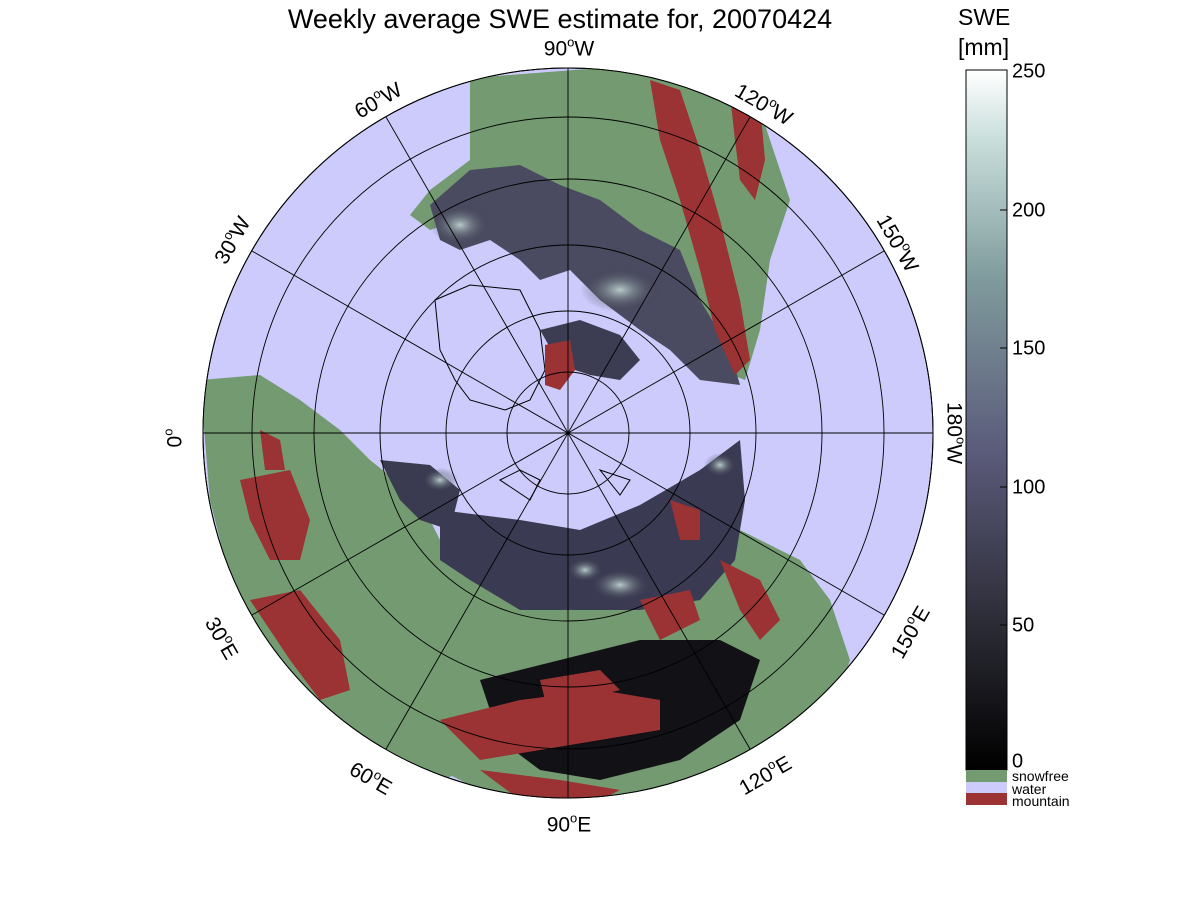 This screenshot has height=901, width=1201. Describe the element at coordinates (1029, 789) in the screenshot. I see `legend-label-water: water` at that location.